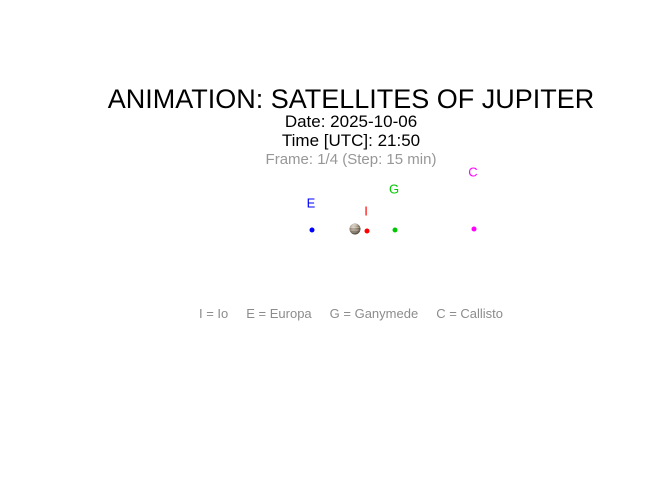  What do you see at coordinates (374, 313) in the screenshot?
I see `legend-item-ganymede: G = Ganymede` at bounding box center [374, 313].